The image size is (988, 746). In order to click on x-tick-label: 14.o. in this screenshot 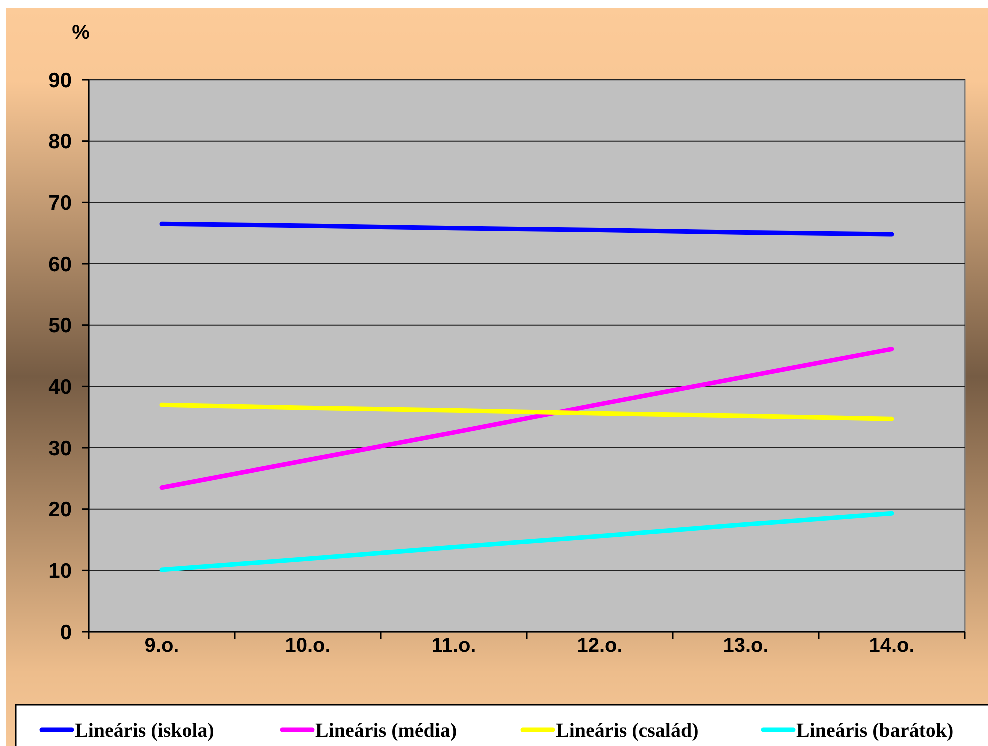, I will do `click(892, 646)`.